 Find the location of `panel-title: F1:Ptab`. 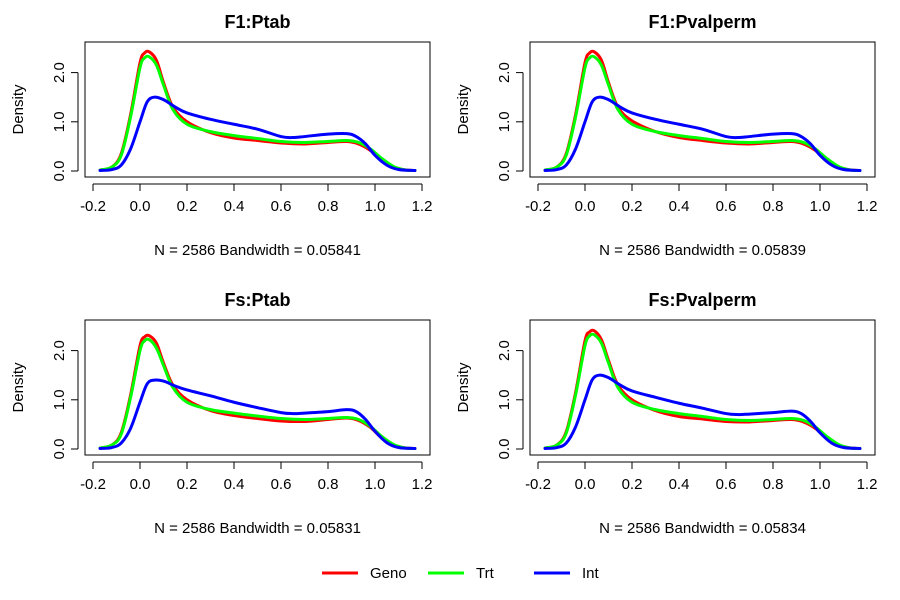

panel-title: F1:Ptab is located at coordinates (257, 22).